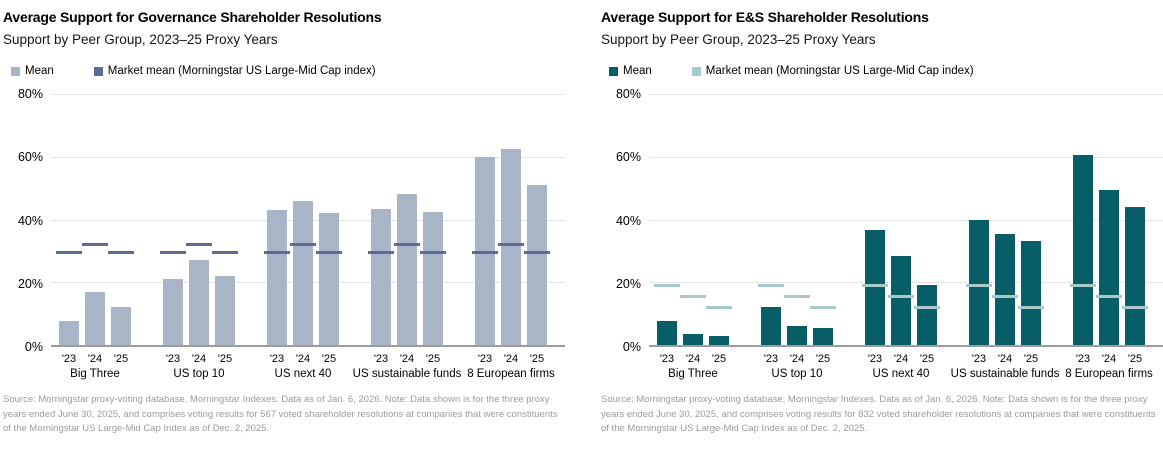  What do you see at coordinates (98, 71) in the screenshot?
I see `legend-market-mean-swatch-icon` at bounding box center [98, 71].